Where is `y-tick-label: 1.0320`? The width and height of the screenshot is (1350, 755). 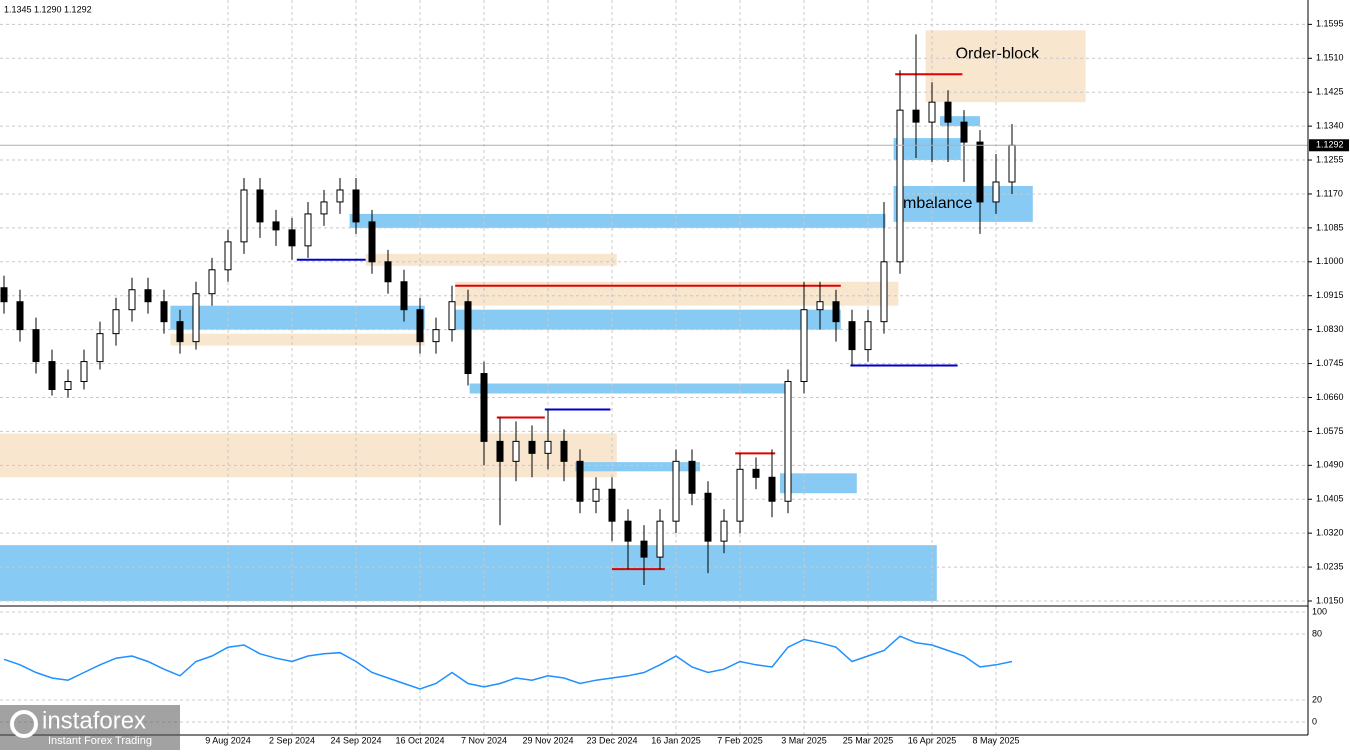 y-tick-label: 1.0320 is located at coordinates (1330, 533).